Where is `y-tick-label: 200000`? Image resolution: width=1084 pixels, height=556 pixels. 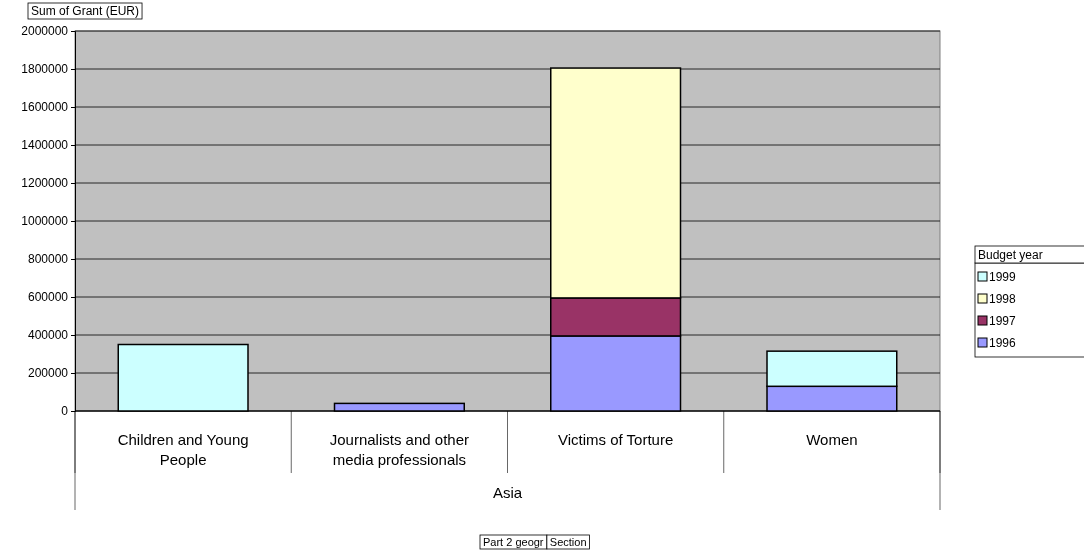
y-tick-label: 200000 is located at coordinates (48, 373).